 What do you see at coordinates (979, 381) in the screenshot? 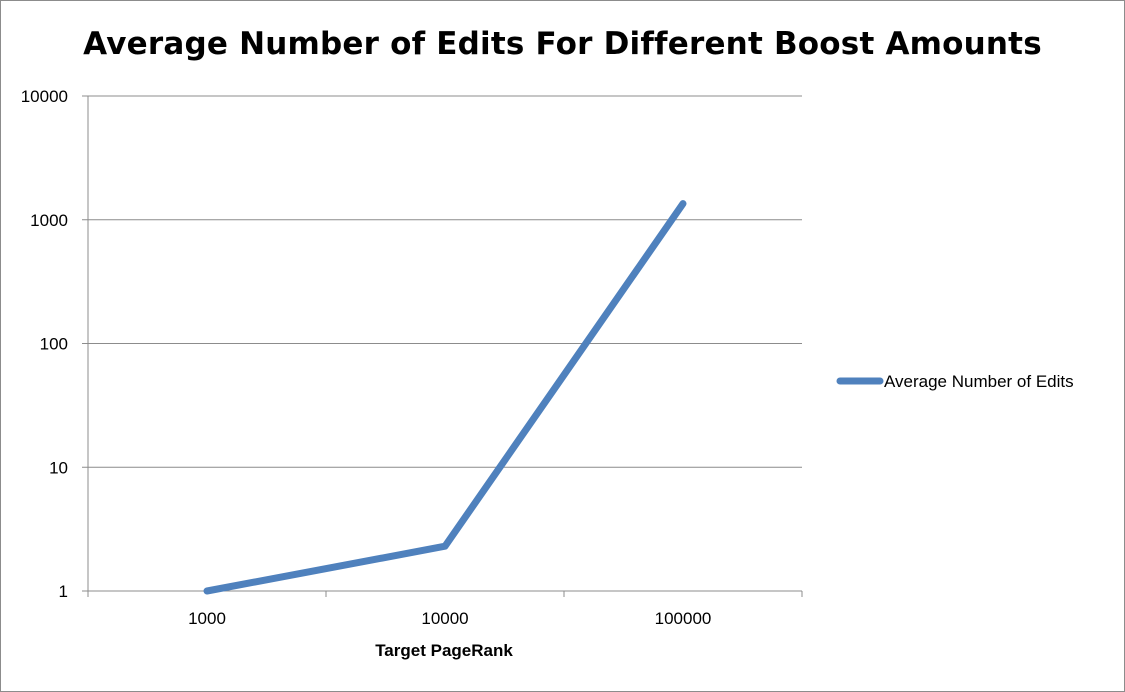
I see `legend-label: Average Number of Edits` at bounding box center [979, 381].